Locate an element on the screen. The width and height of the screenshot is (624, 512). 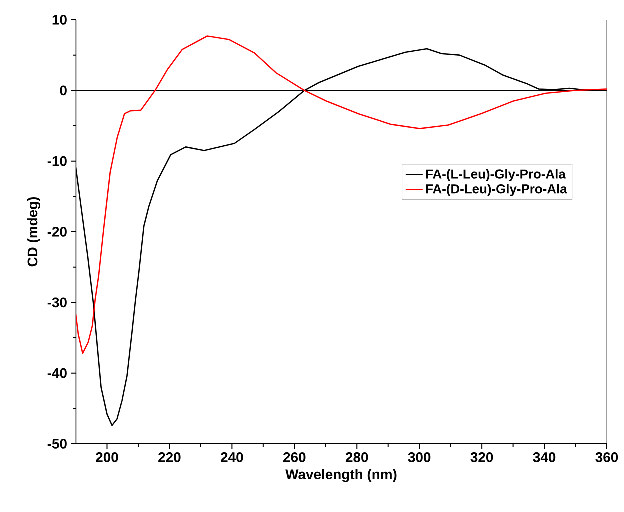
legend-label: FA-(D-Leu)-Gly-Pro-Ala is located at coordinates (497, 190).